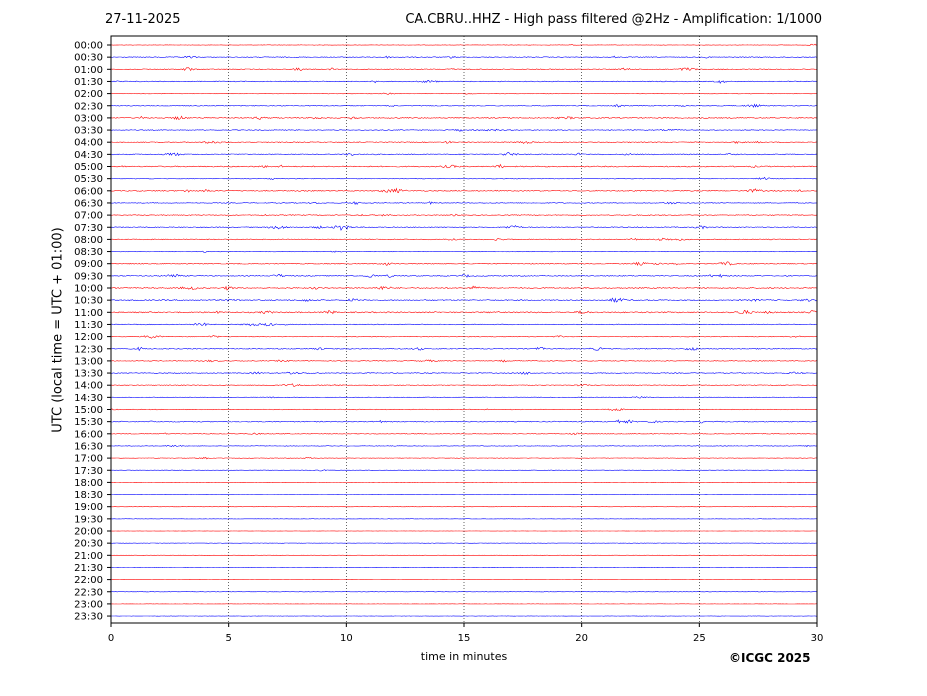 The image size is (927, 696). What do you see at coordinates (770, 658) in the screenshot?
I see `copyright-label: ©ICGC 2025` at bounding box center [770, 658].